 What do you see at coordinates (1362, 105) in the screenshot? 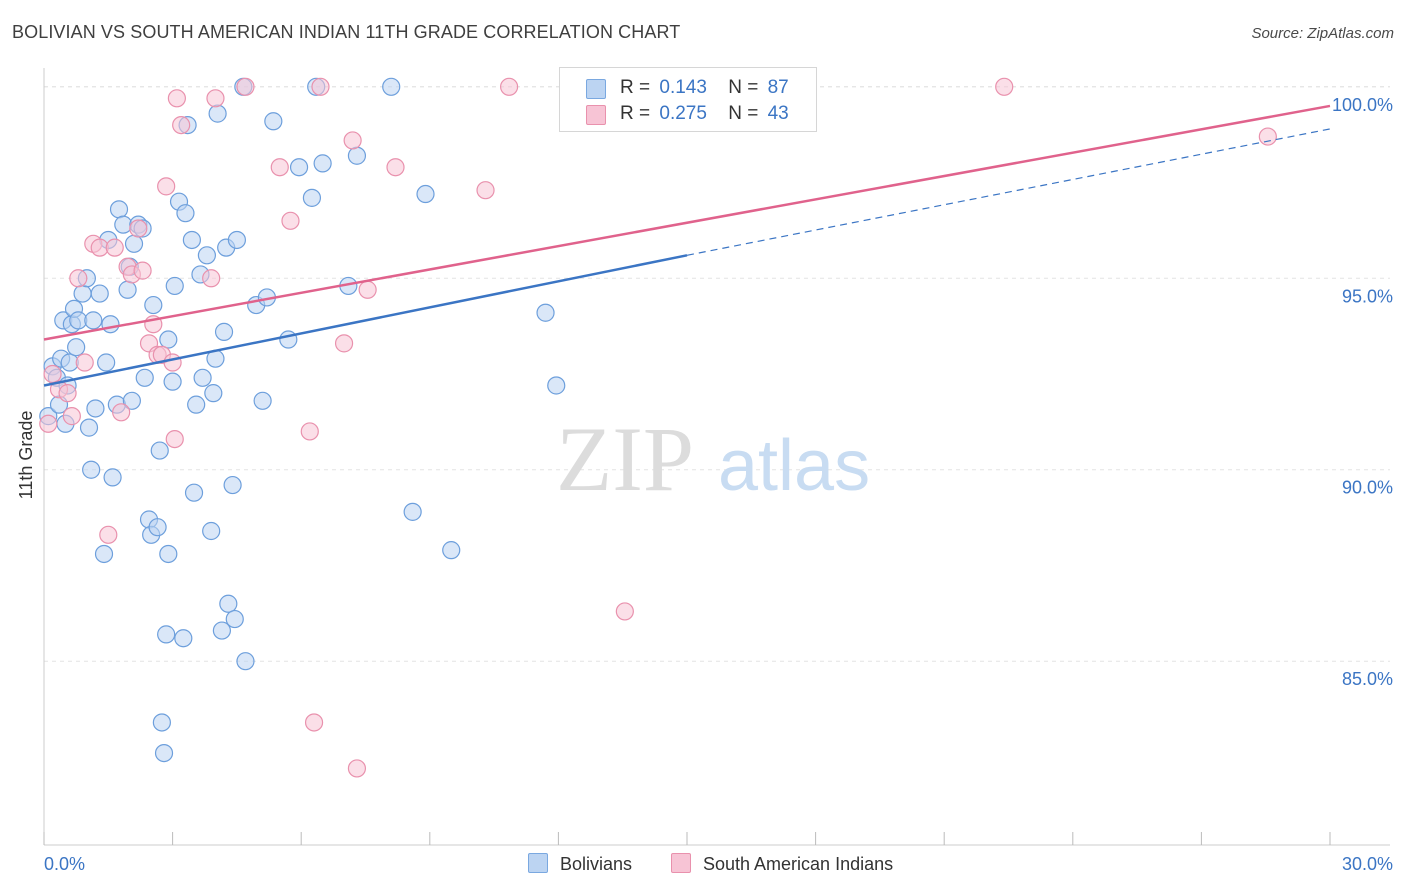
I see `y-tick-label: 100.0%` at bounding box center [1362, 105].